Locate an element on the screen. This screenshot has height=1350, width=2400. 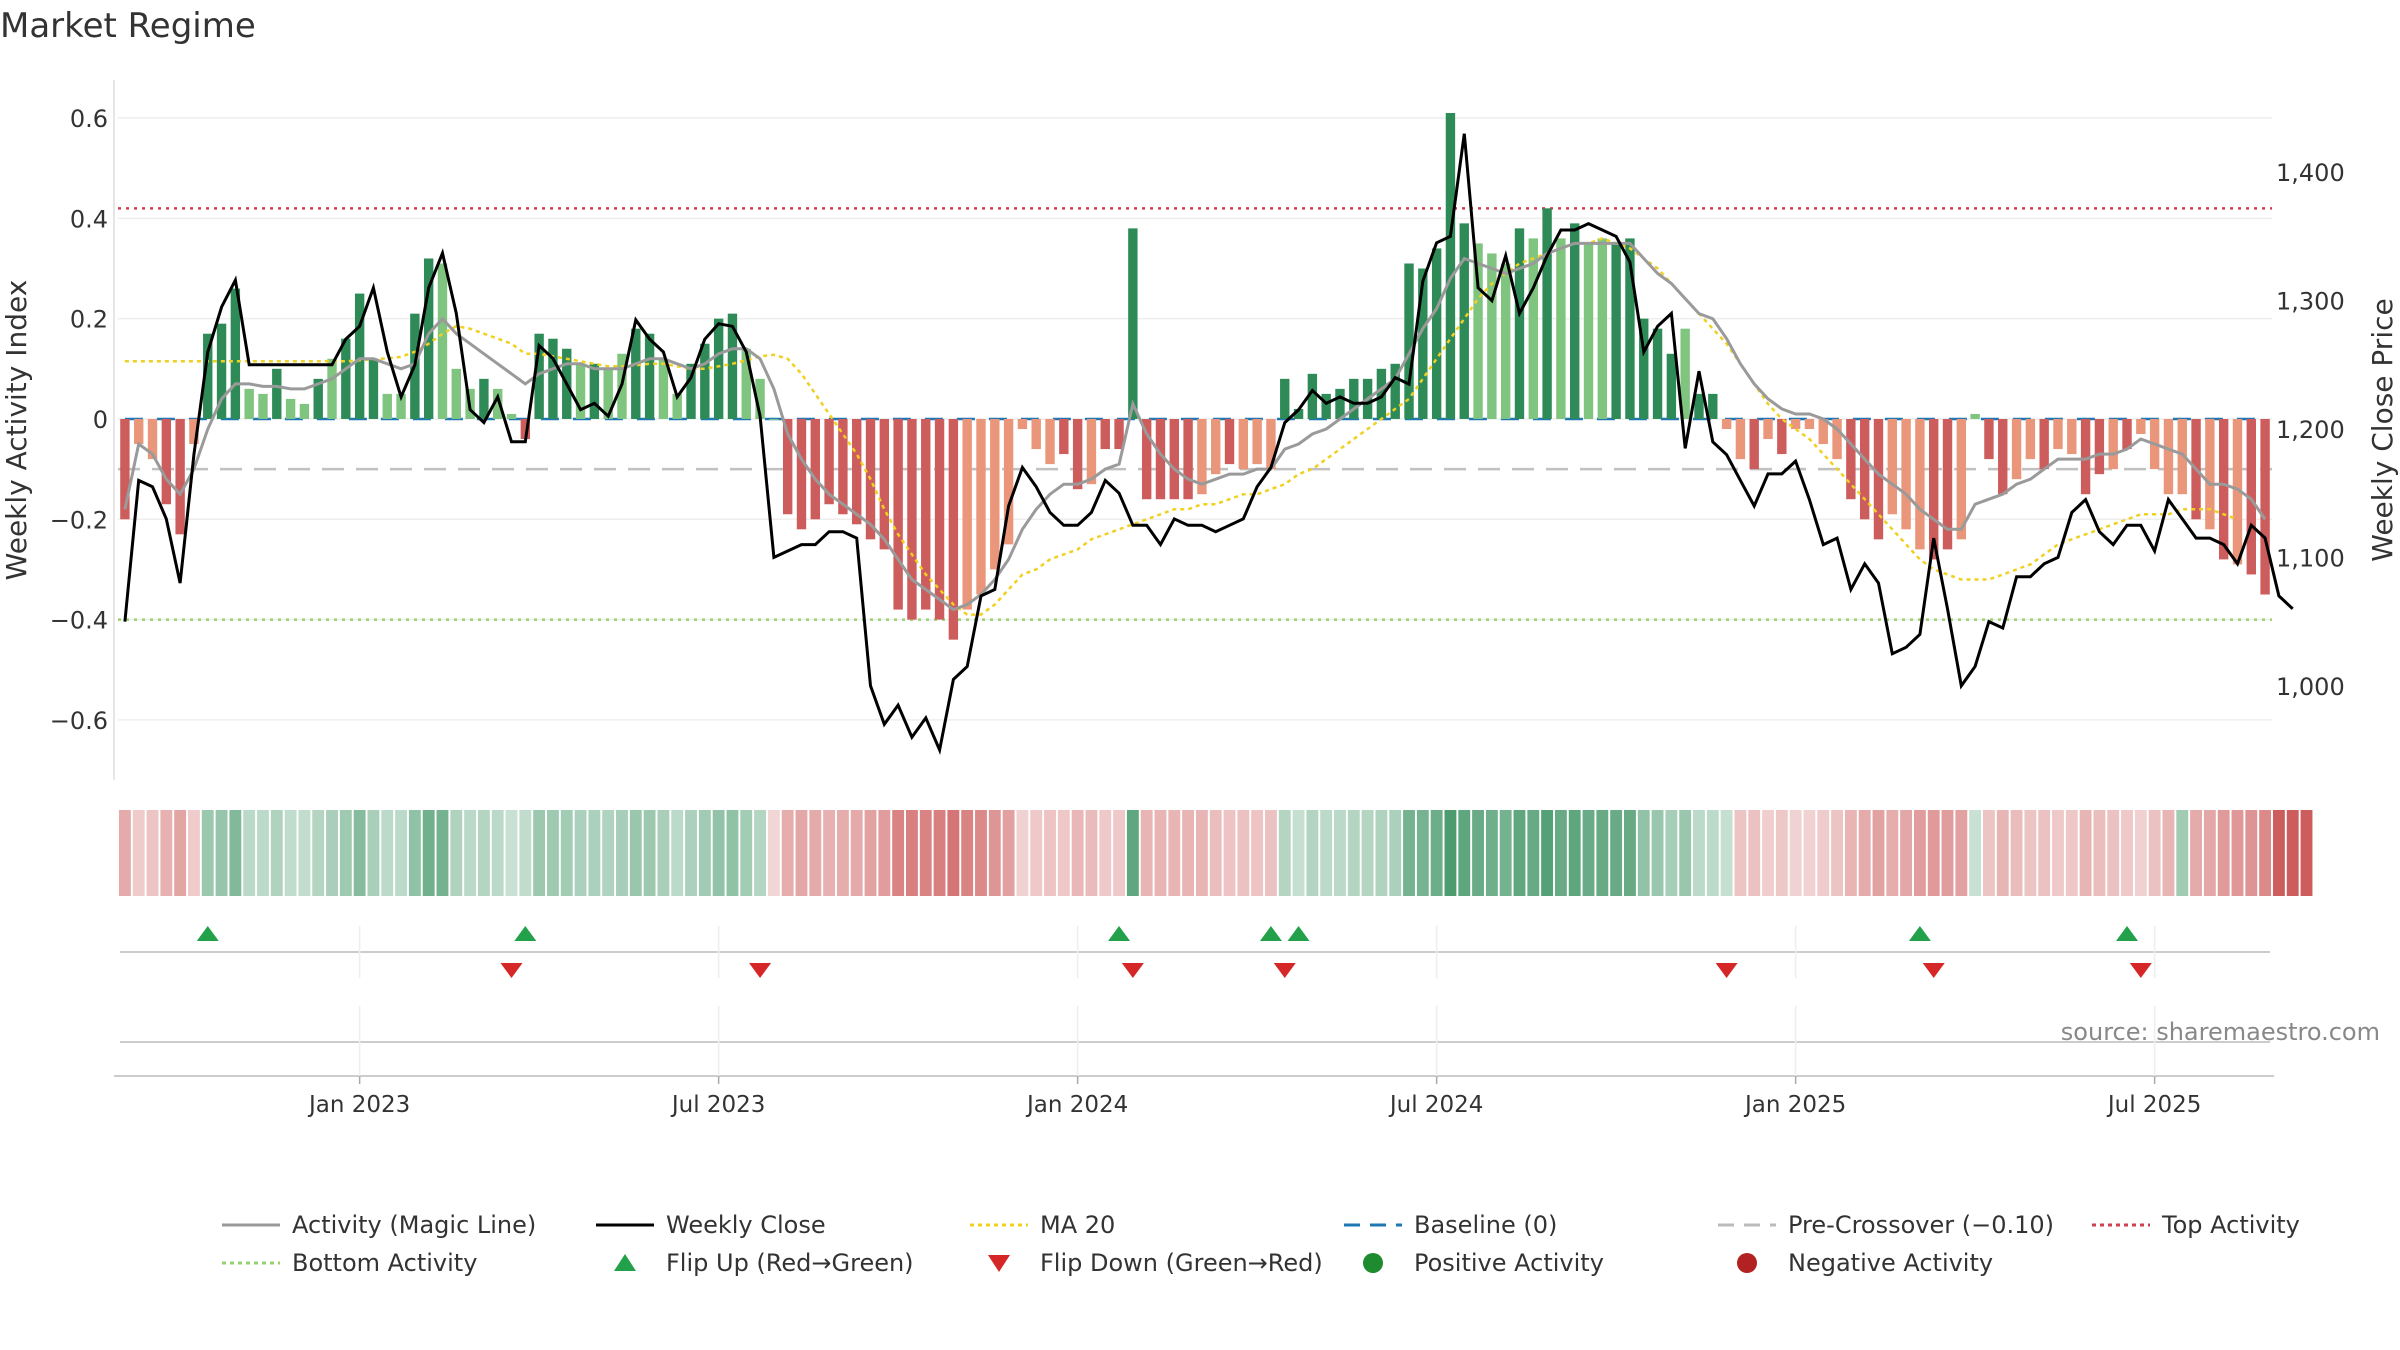
legend-label: Pre-Crossover (−0.10) is located at coordinates (1921, 1225).